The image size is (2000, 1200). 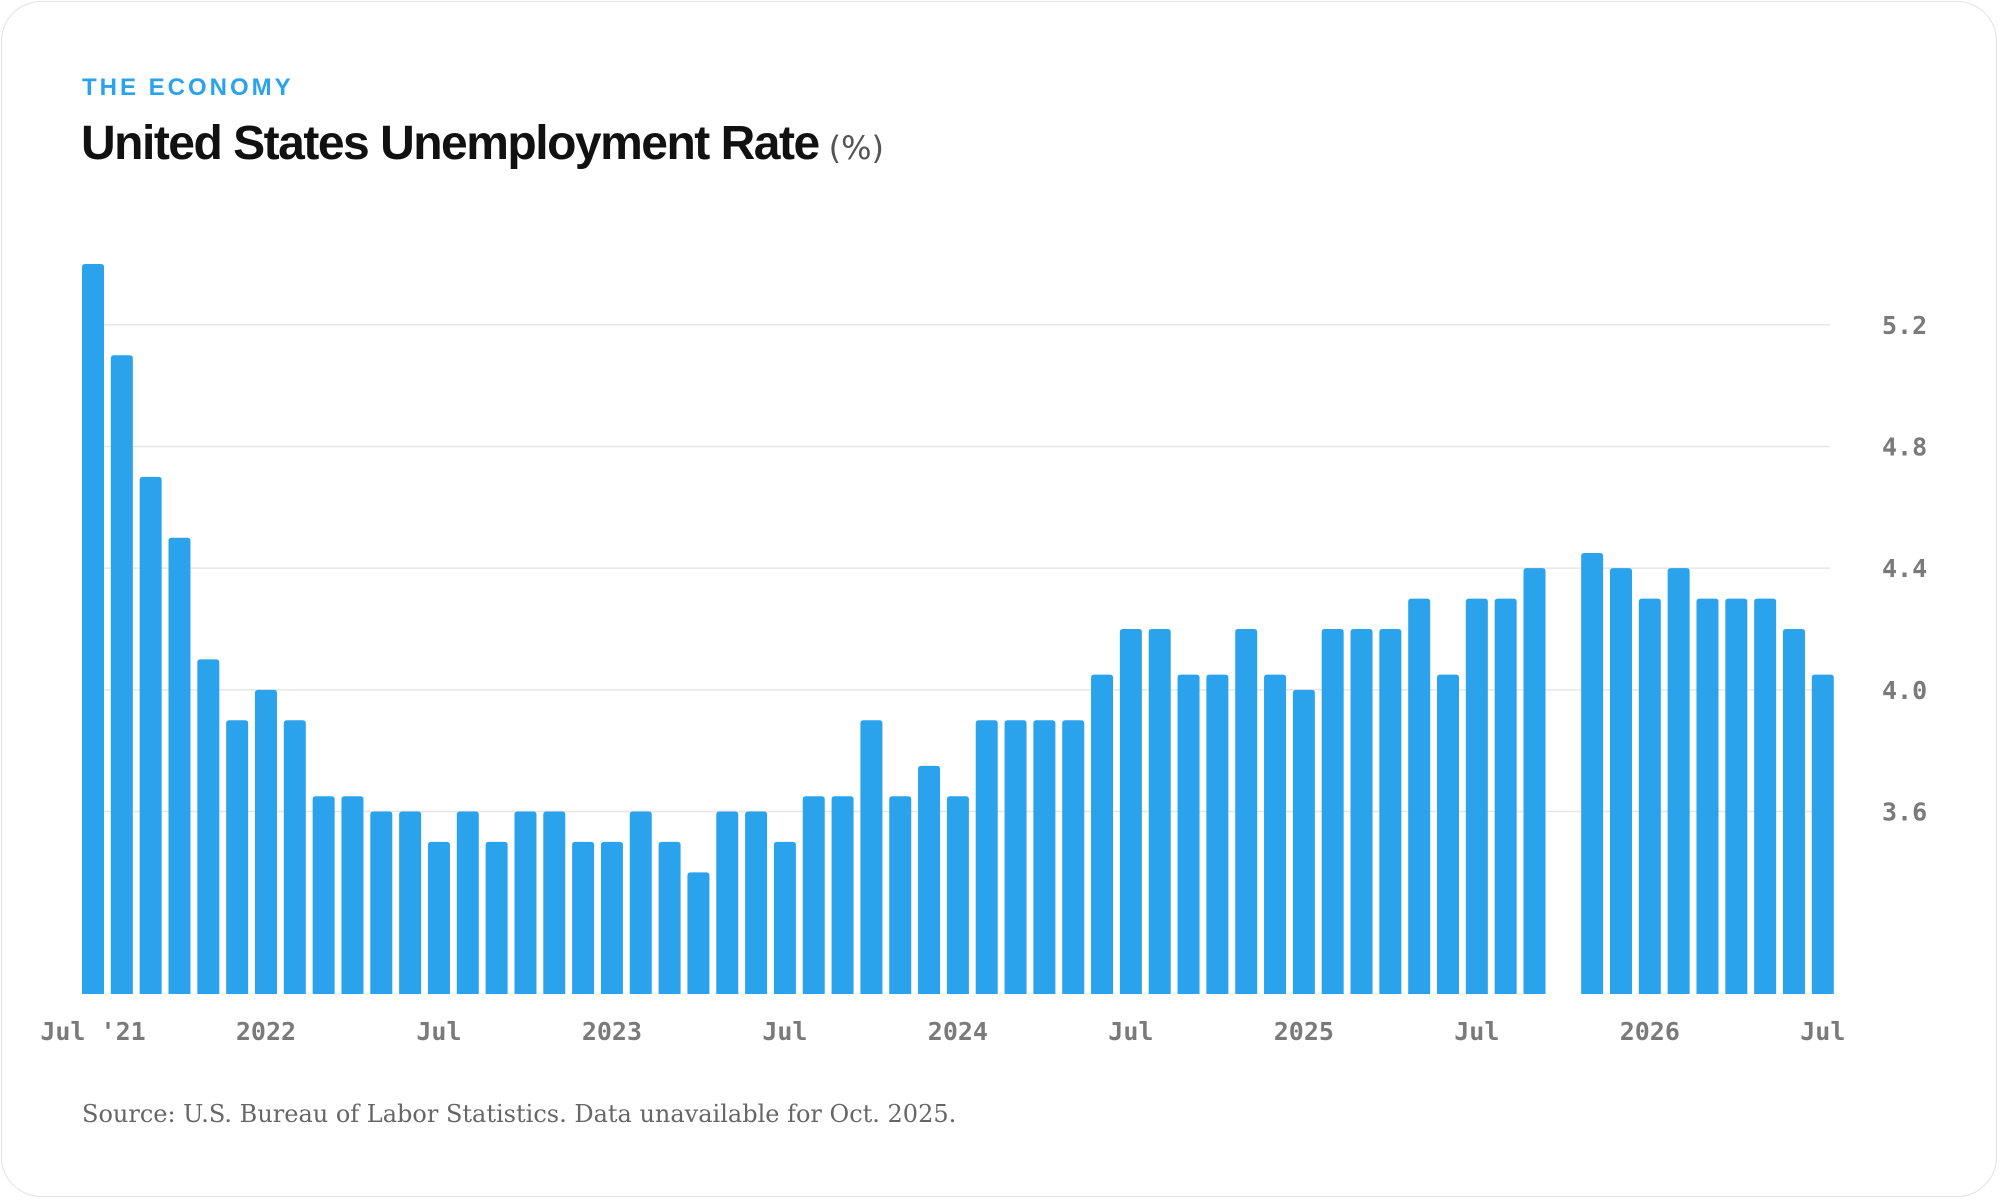 I want to click on y-tick-label: 3.6, so click(x=1904, y=812).